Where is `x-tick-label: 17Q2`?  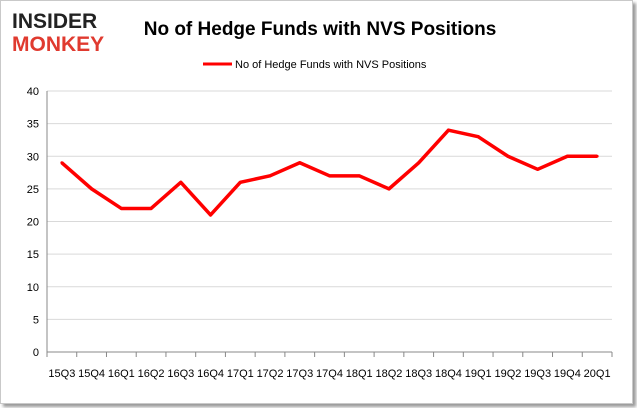
x-tick-label: 17Q2 is located at coordinates (270, 374).